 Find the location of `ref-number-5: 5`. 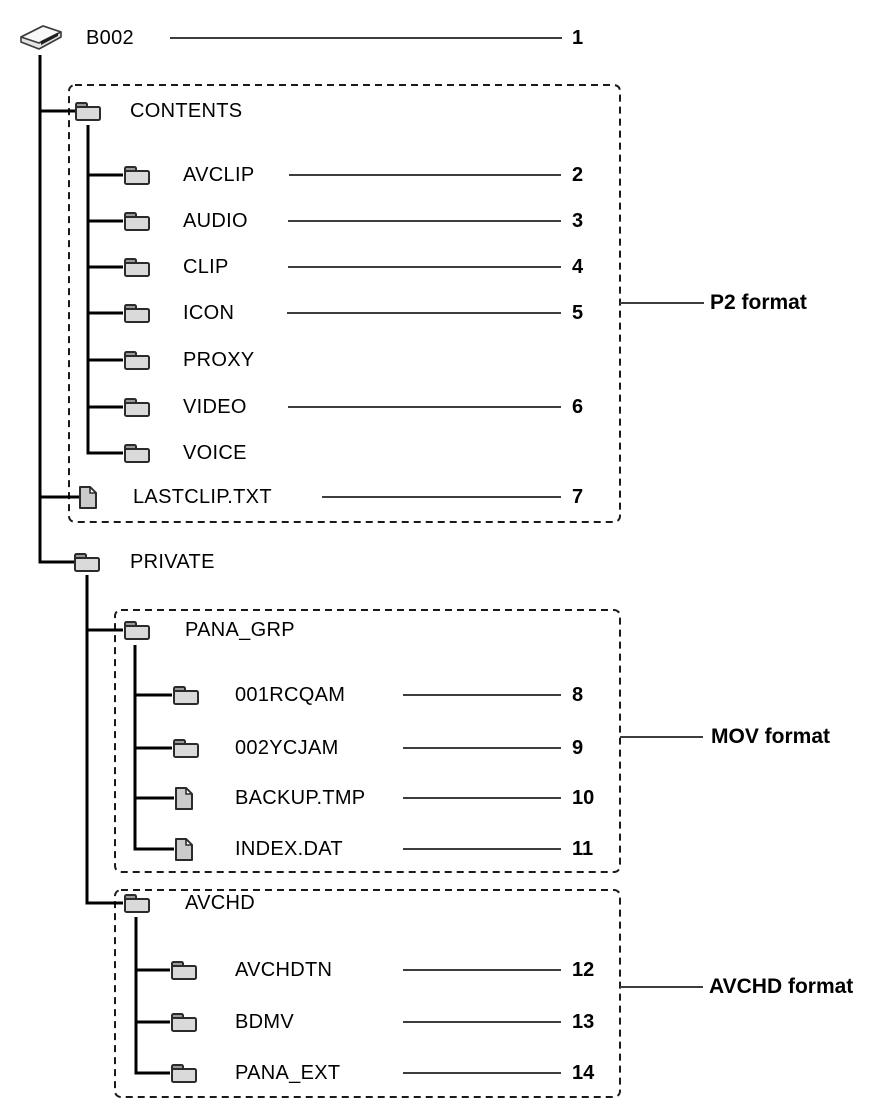

ref-number-5: 5 is located at coordinates (578, 313).